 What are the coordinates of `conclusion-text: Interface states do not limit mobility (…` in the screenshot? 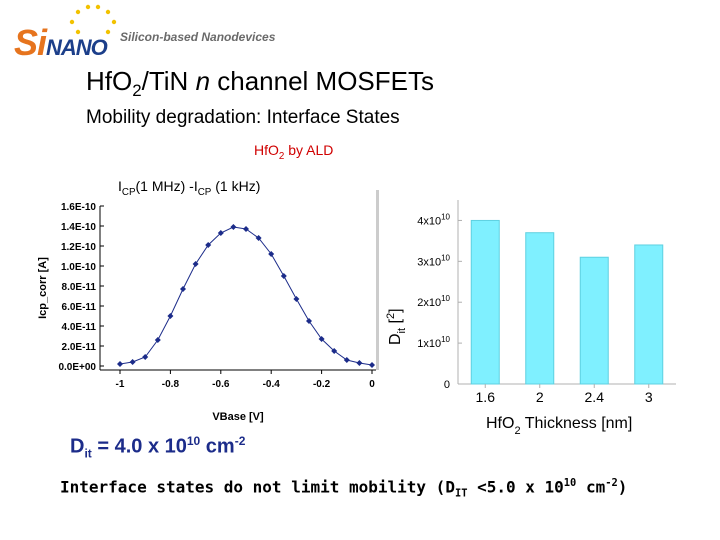 It's located at (344, 488).